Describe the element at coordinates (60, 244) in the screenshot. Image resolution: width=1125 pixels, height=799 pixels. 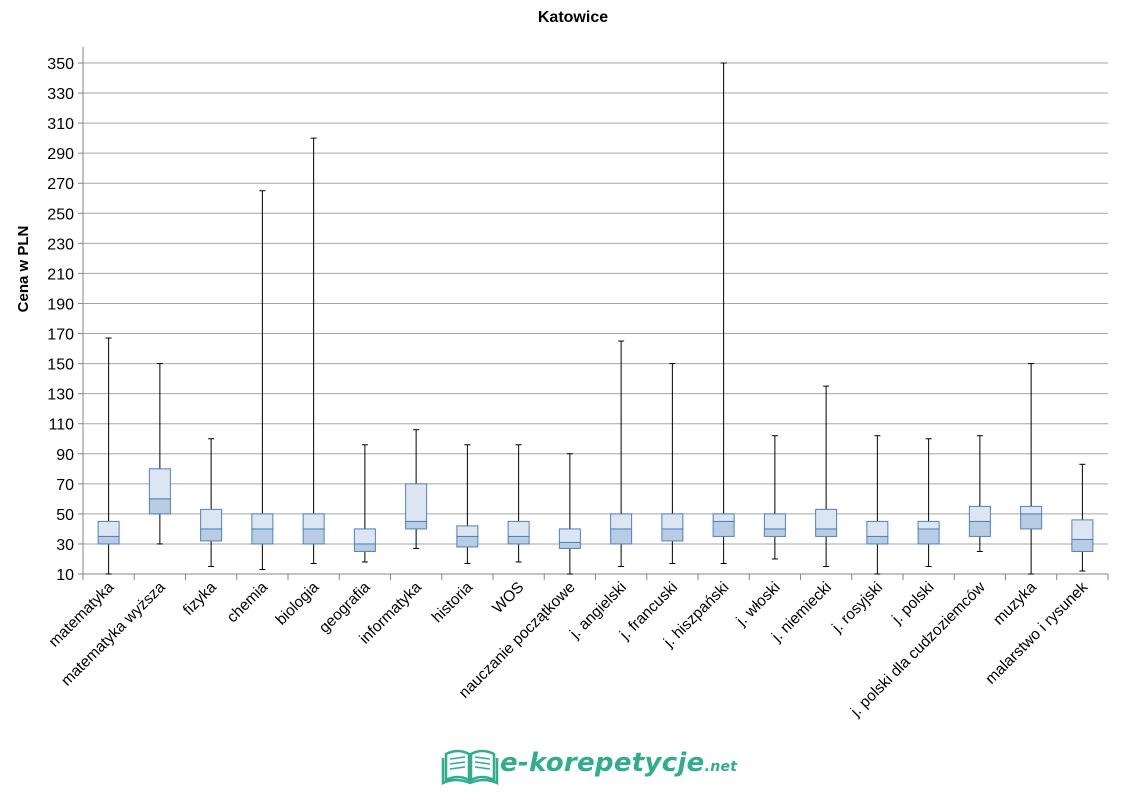
I see `y-tick-label: 230` at that location.